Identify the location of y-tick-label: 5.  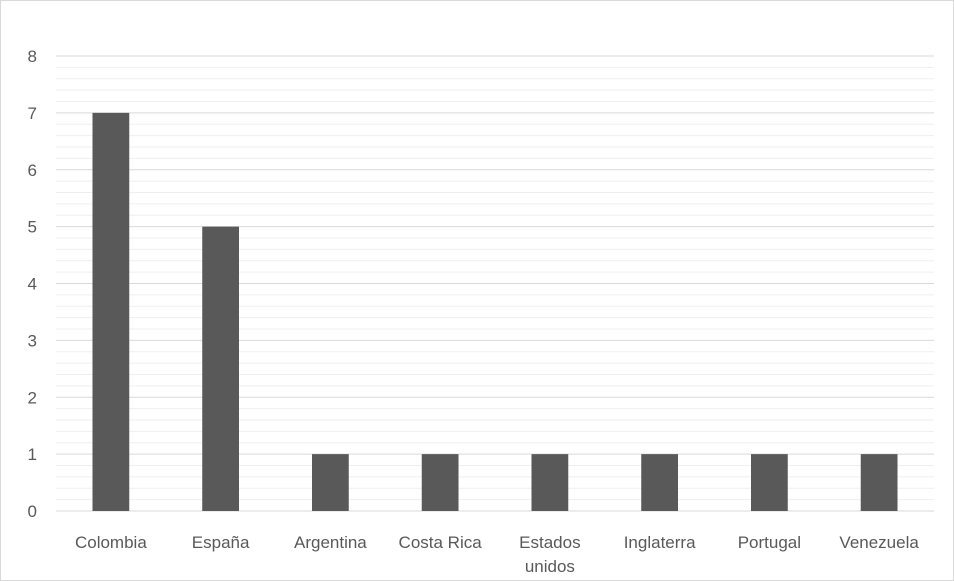
(32, 227).